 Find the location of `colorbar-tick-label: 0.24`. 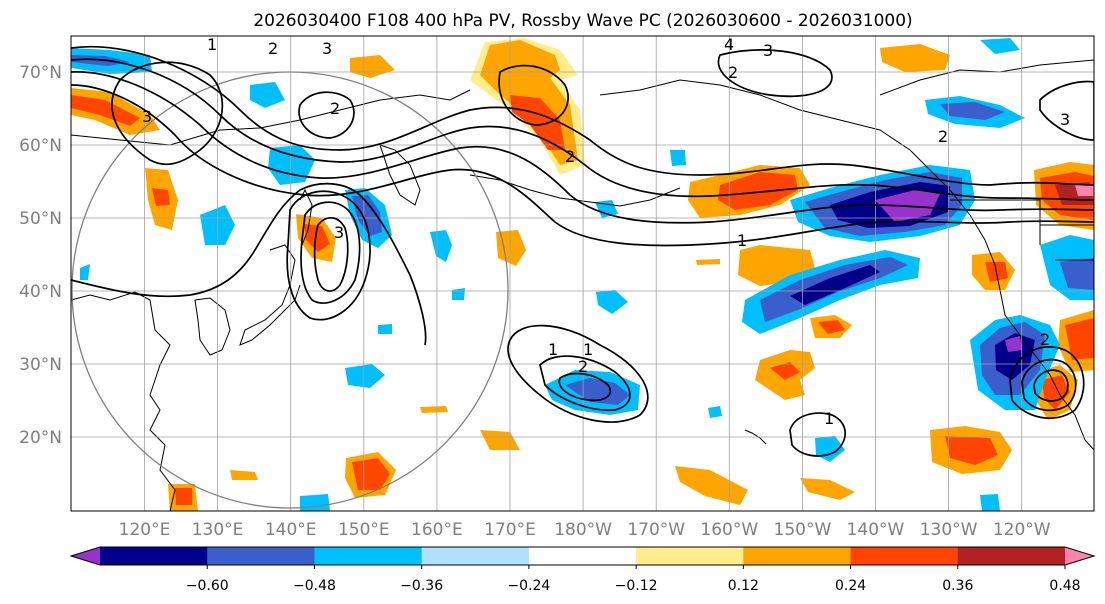

colorbar-tick-label: 0.24 is located at coordinates (850, 586).